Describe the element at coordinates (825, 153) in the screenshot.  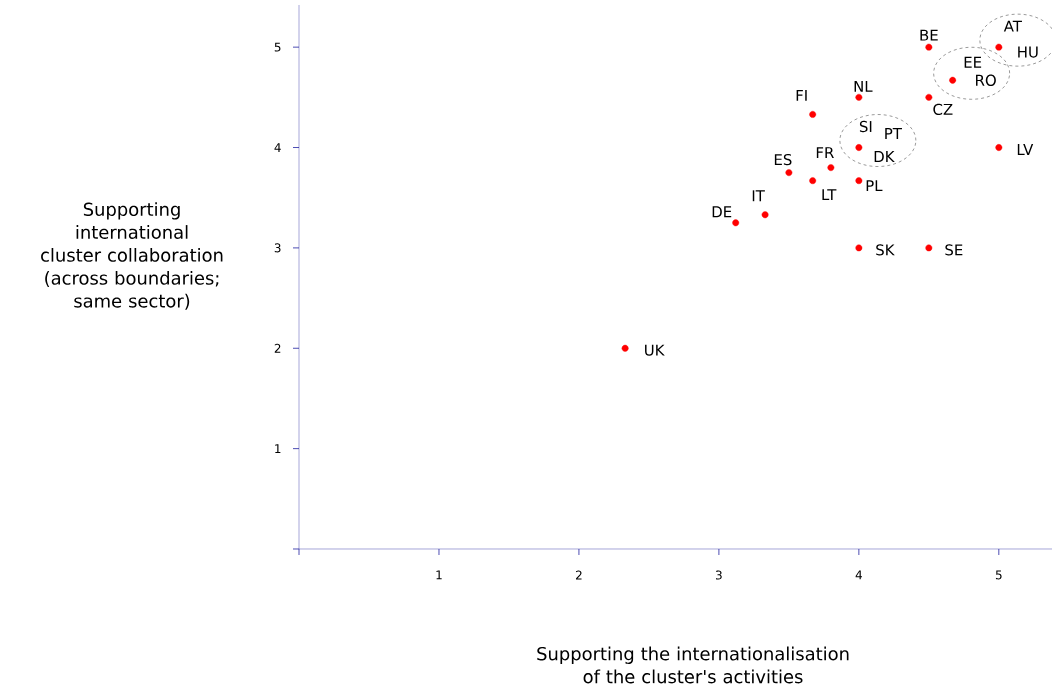
I see `annotation: FR` at that location.